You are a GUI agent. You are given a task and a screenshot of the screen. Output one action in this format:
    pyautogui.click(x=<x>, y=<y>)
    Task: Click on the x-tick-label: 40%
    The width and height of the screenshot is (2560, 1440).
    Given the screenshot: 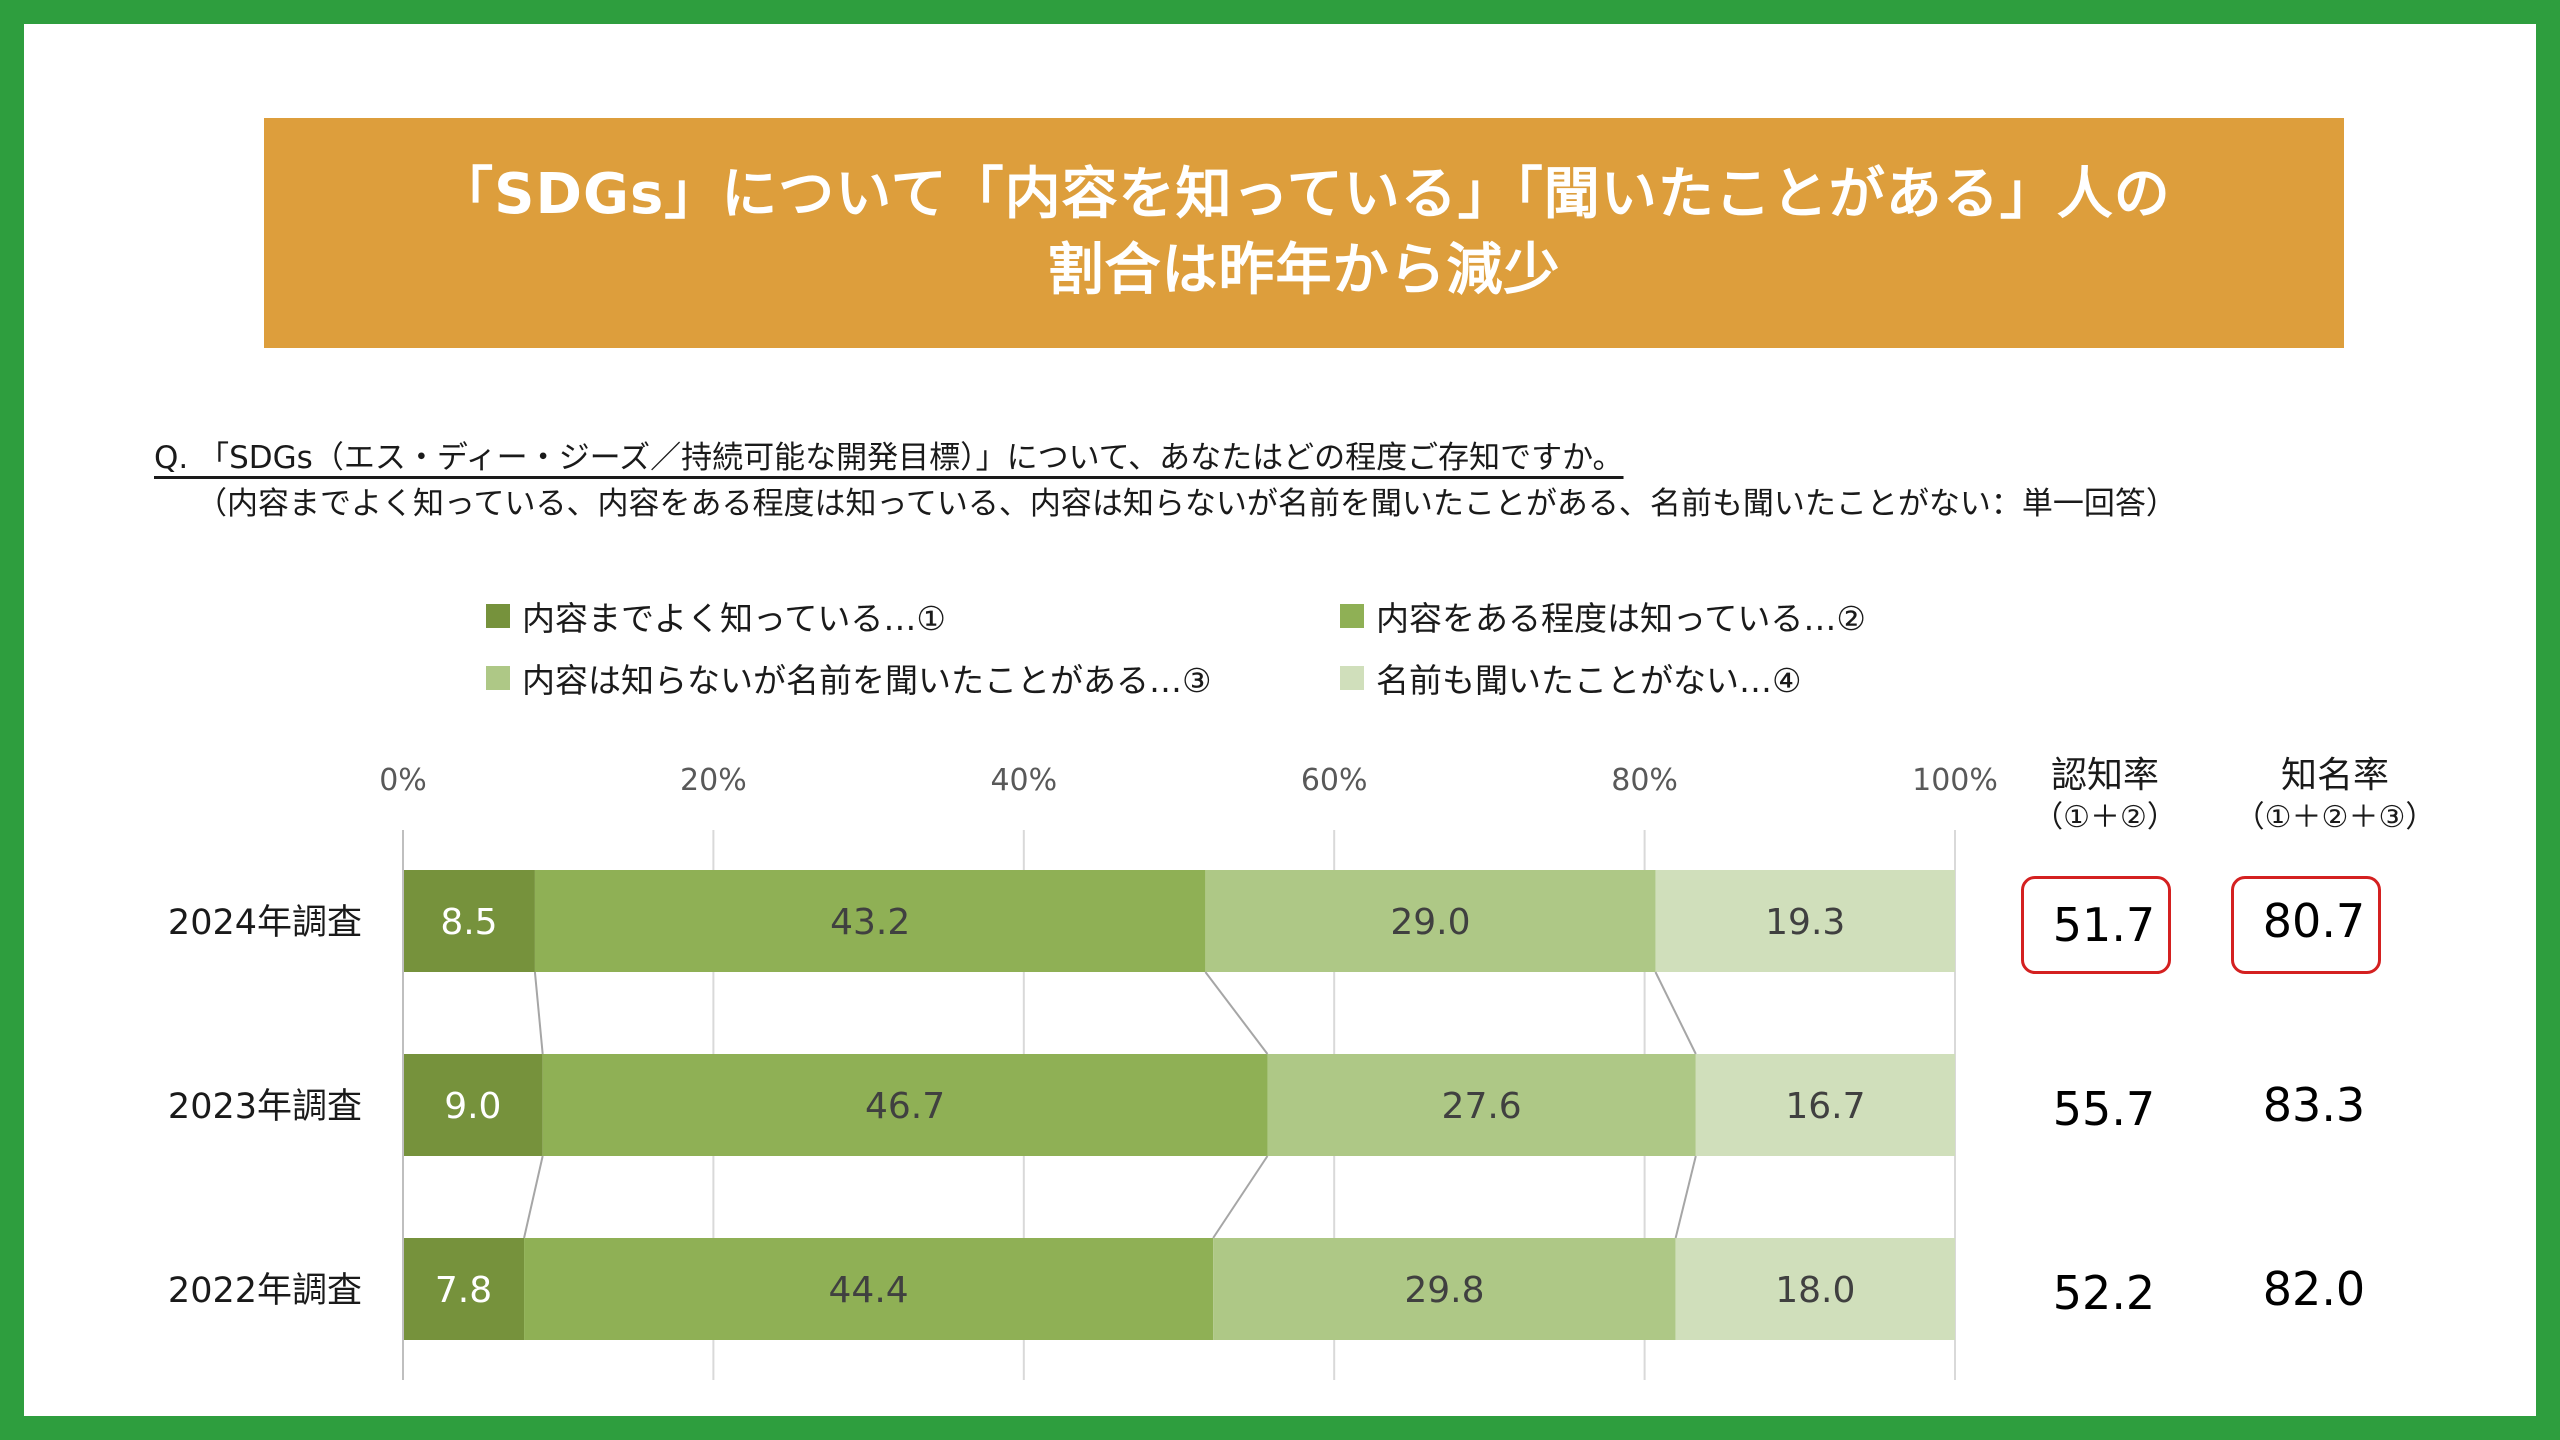 What is the action you would take?
    pyautogui.click(x=1023, y=780)
    